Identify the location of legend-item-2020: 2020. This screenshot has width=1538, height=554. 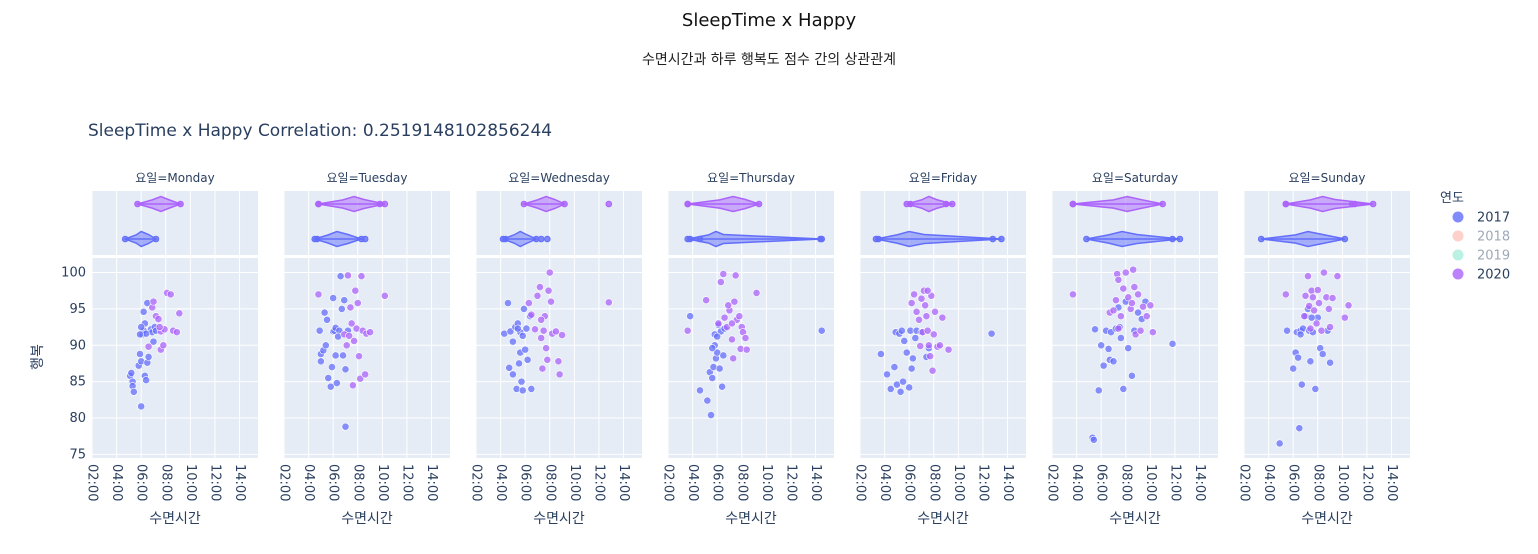
(1481, 275).